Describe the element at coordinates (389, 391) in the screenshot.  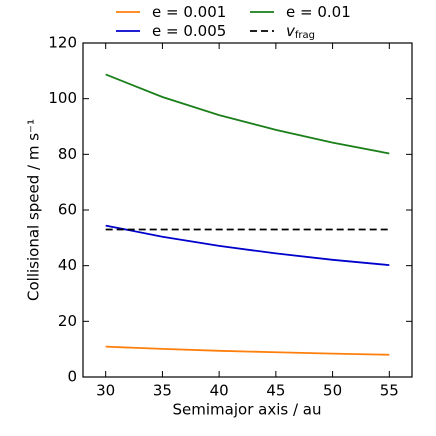
I see `x-tick-label: 55` at that location.